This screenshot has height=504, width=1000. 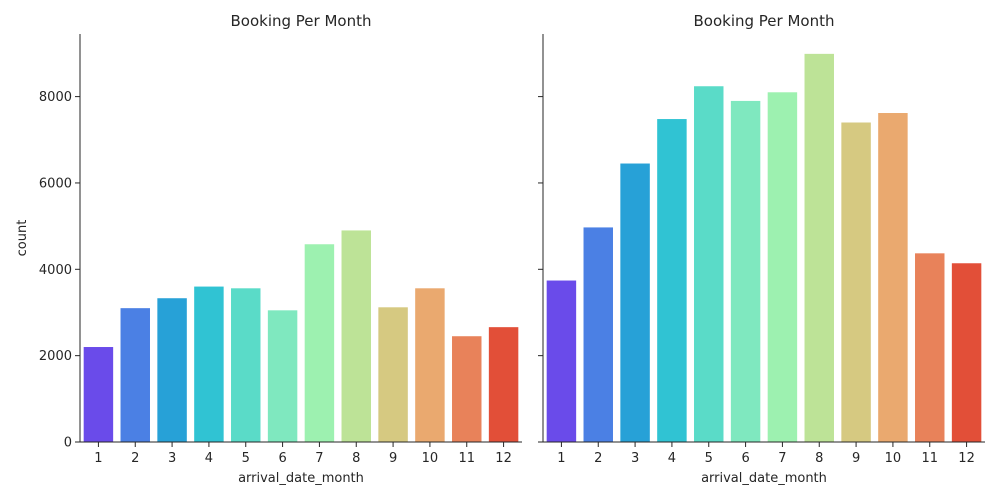 I want to click on panel-2-x-tick-label-12: 12, so click(x=966, y=458).